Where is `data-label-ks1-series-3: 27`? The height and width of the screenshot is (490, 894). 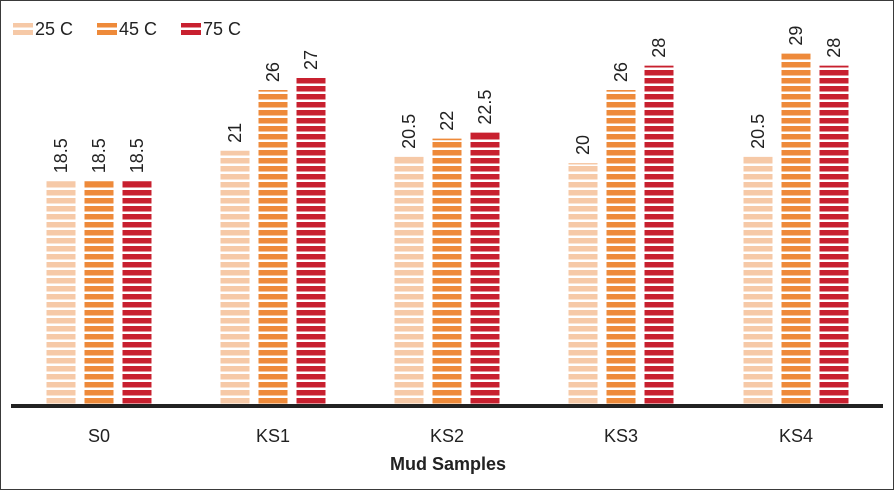
data-label-ks1-series-3: 27 is located at coordinates (311, 60).